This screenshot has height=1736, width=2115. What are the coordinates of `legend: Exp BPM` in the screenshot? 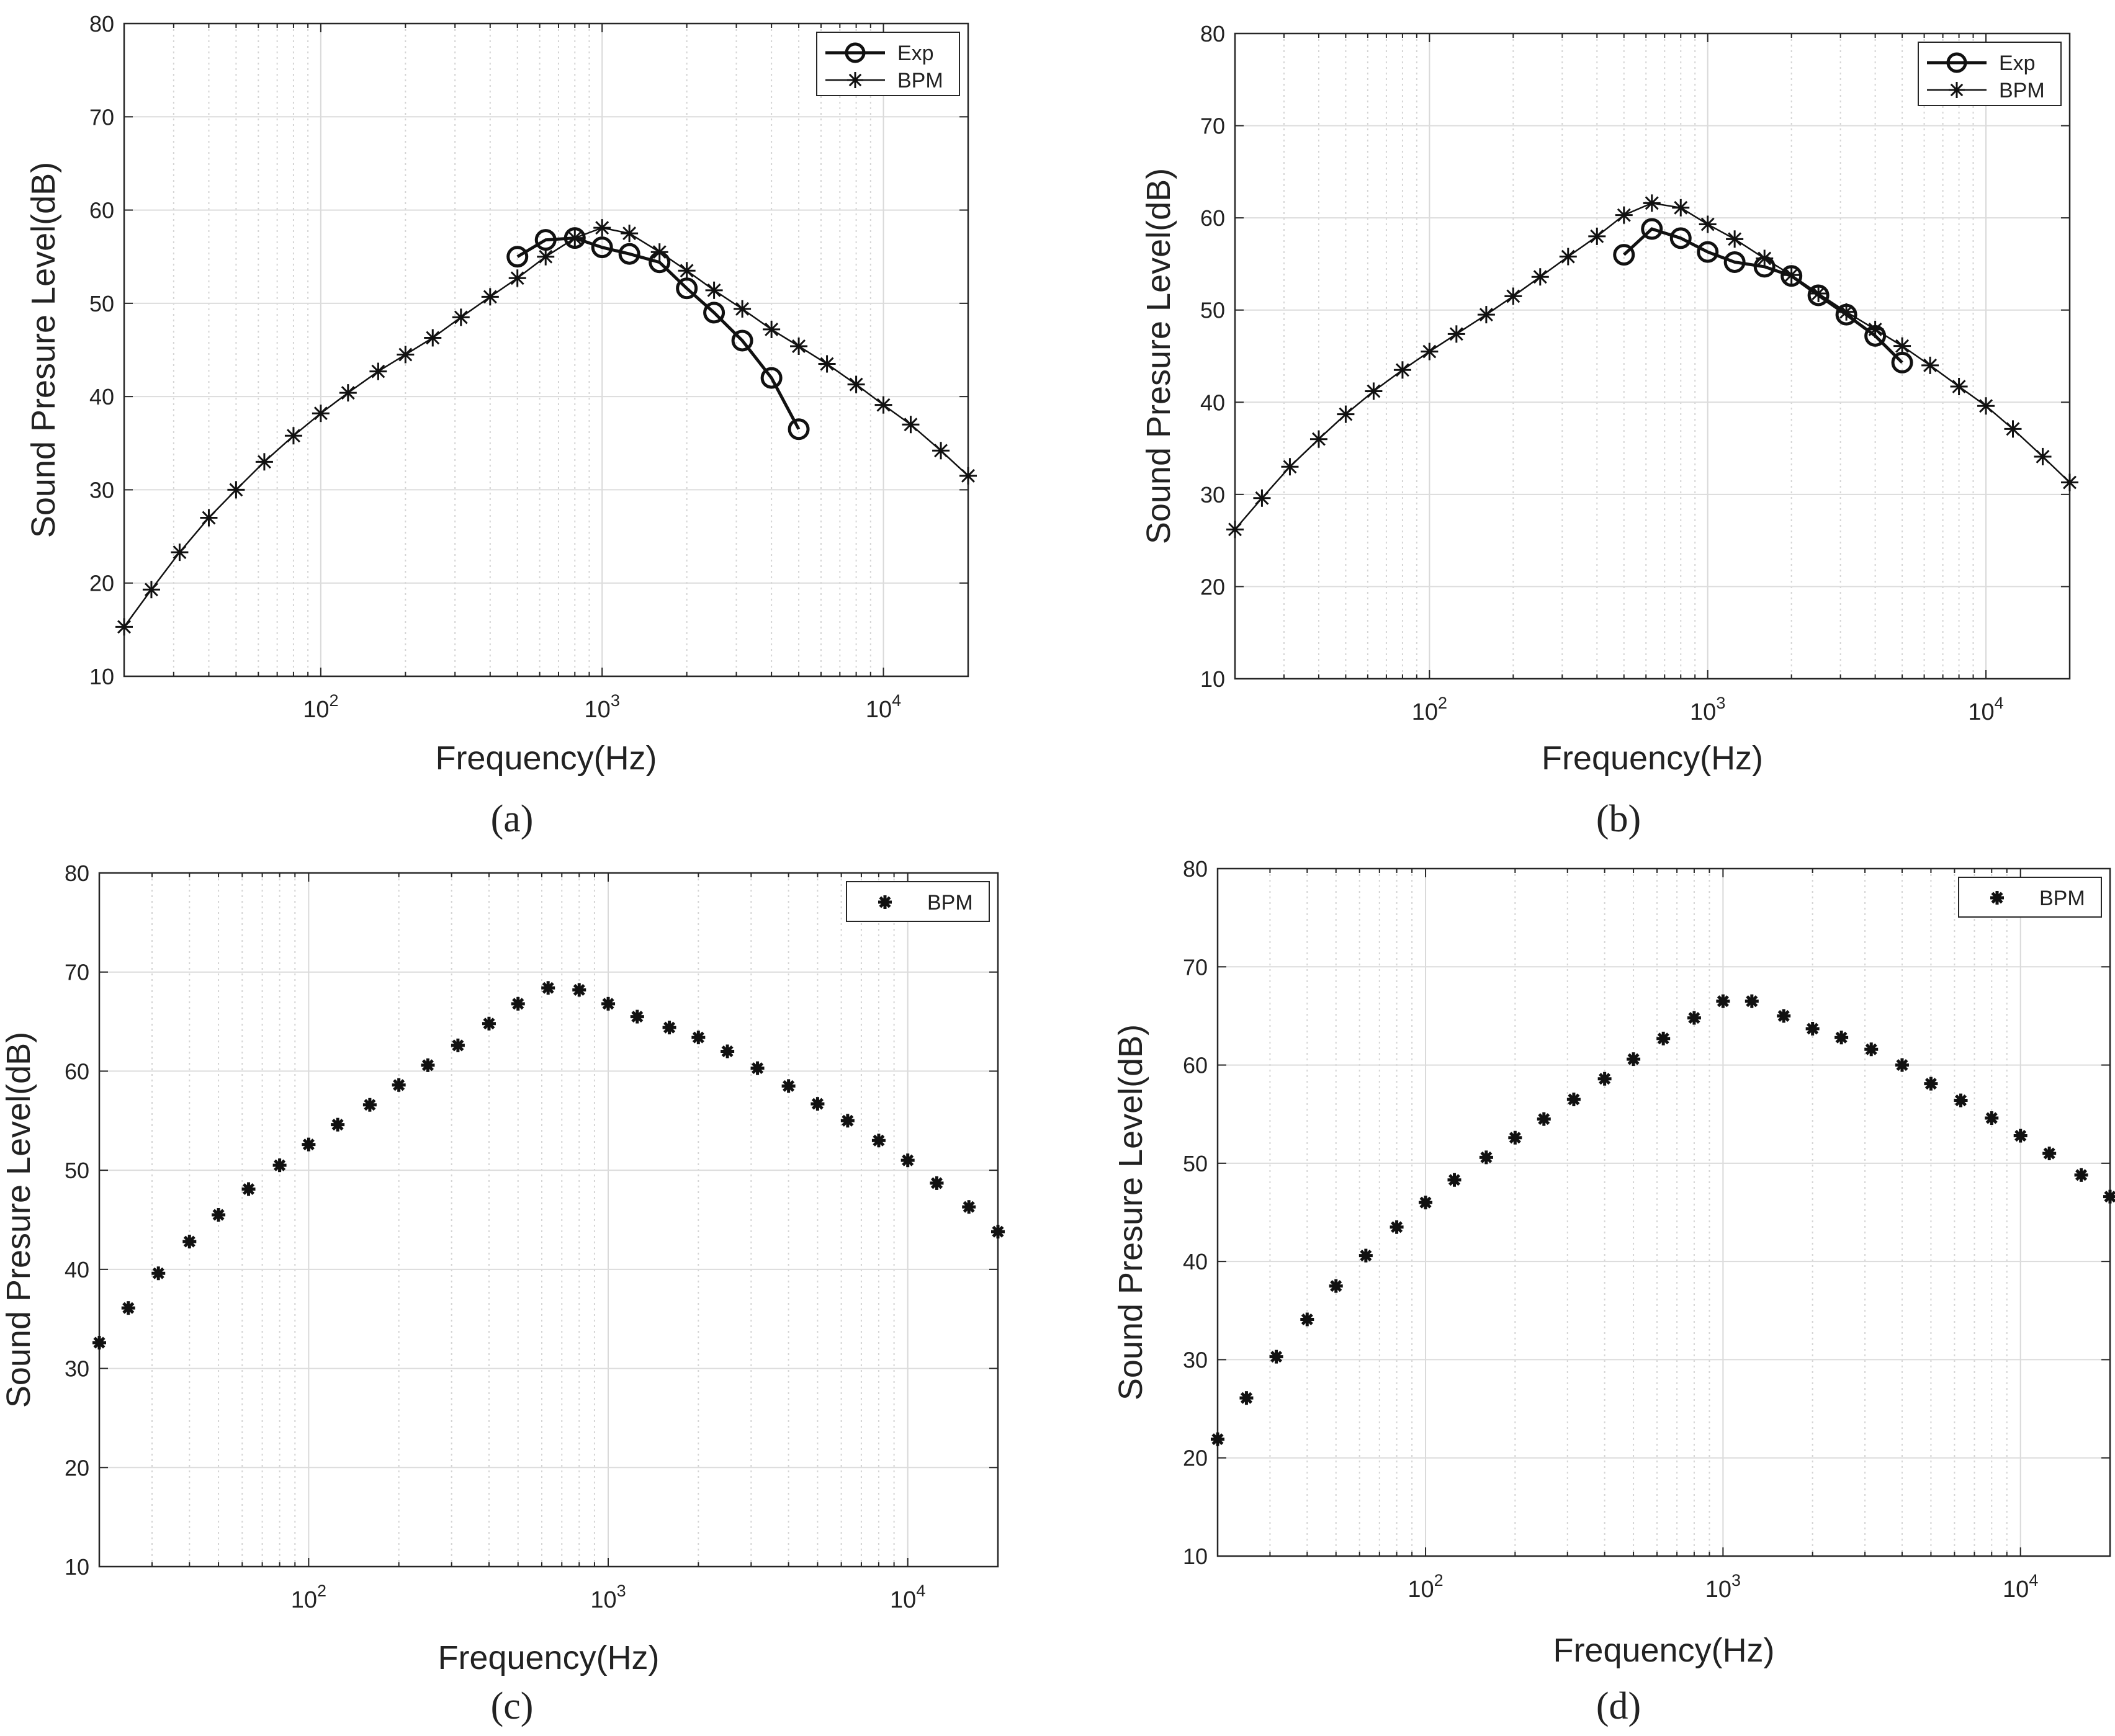 It's located at (888, 64).